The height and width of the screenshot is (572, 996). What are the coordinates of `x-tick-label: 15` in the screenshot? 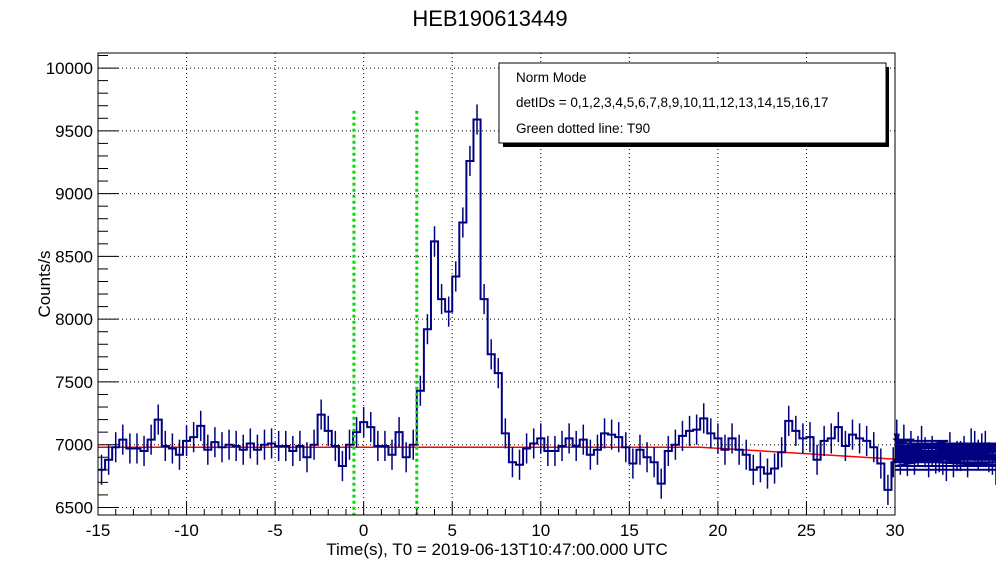 It's located at (629, 530).